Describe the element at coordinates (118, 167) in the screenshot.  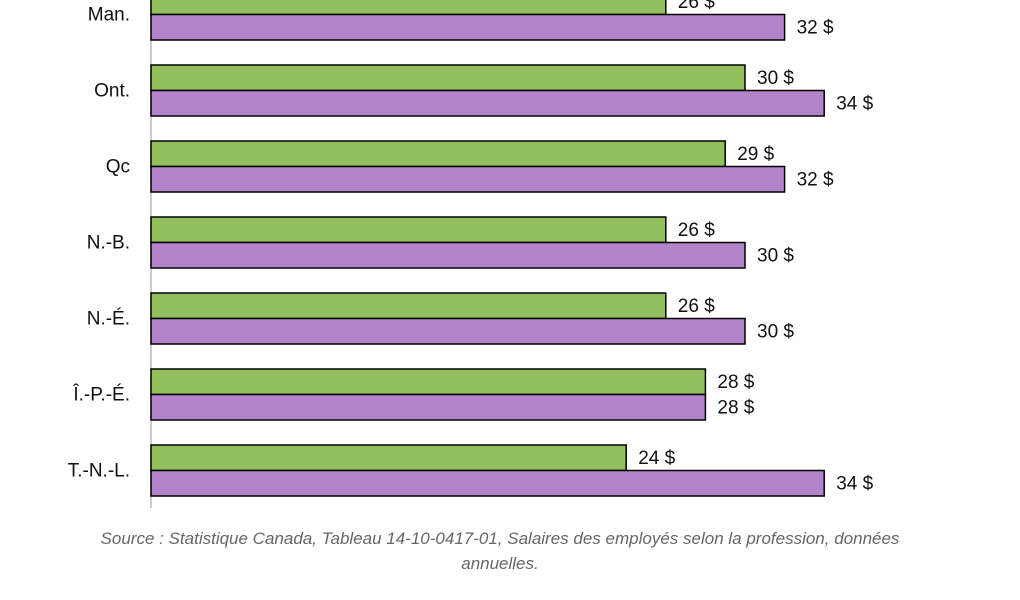
I see `y-tick-label: Qc` at that location.